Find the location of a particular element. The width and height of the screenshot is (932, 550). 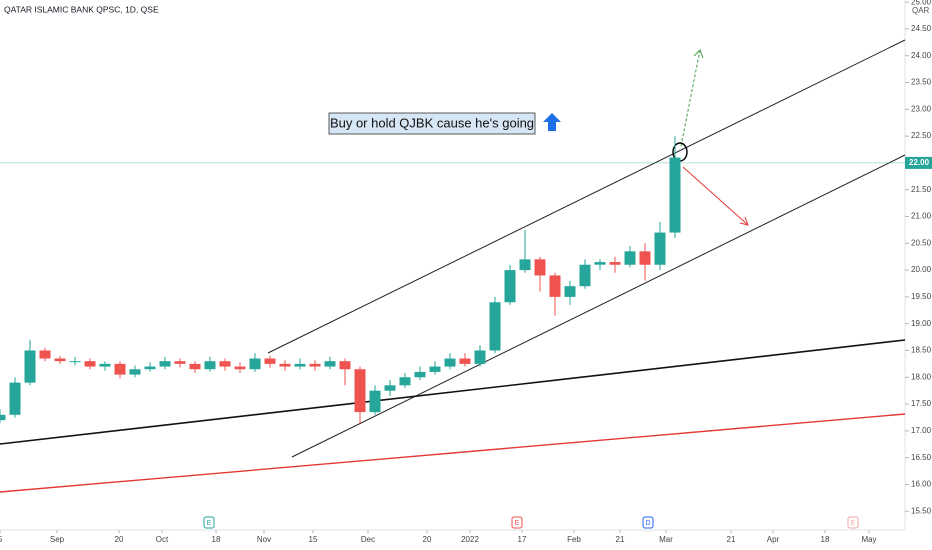

y-tick-label: 18.00 is located at coordinates (921, 376).